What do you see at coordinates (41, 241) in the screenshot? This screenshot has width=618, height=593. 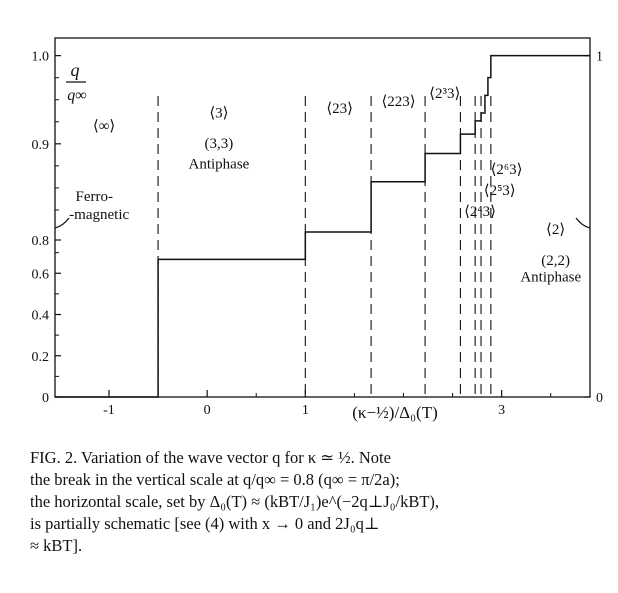 I see `y-tick-label: 0.8` at bounding box center [41, 241].